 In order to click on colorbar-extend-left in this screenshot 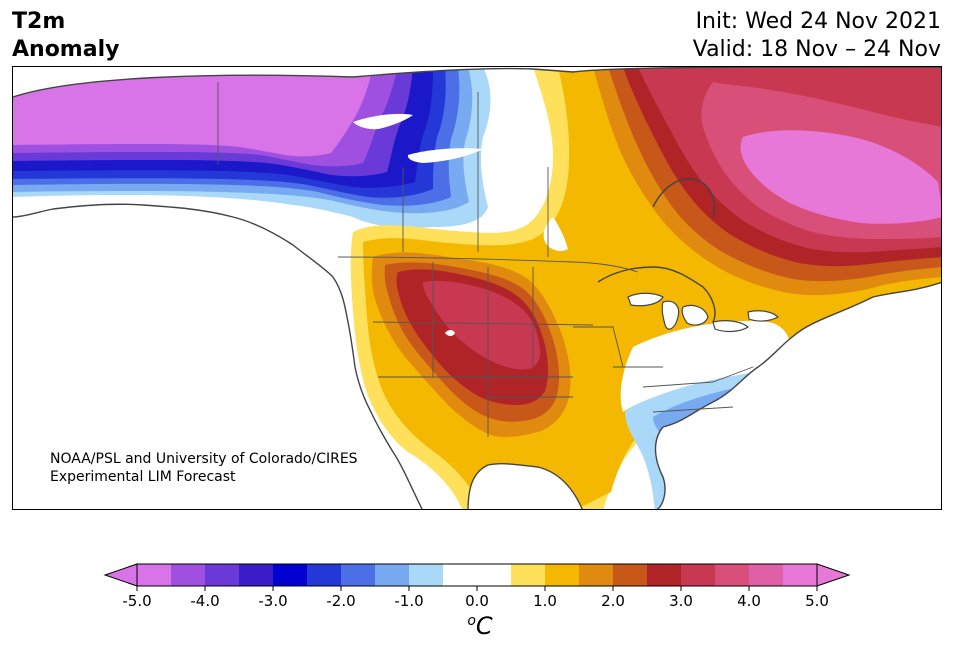, I will do `click(120, 575)`.